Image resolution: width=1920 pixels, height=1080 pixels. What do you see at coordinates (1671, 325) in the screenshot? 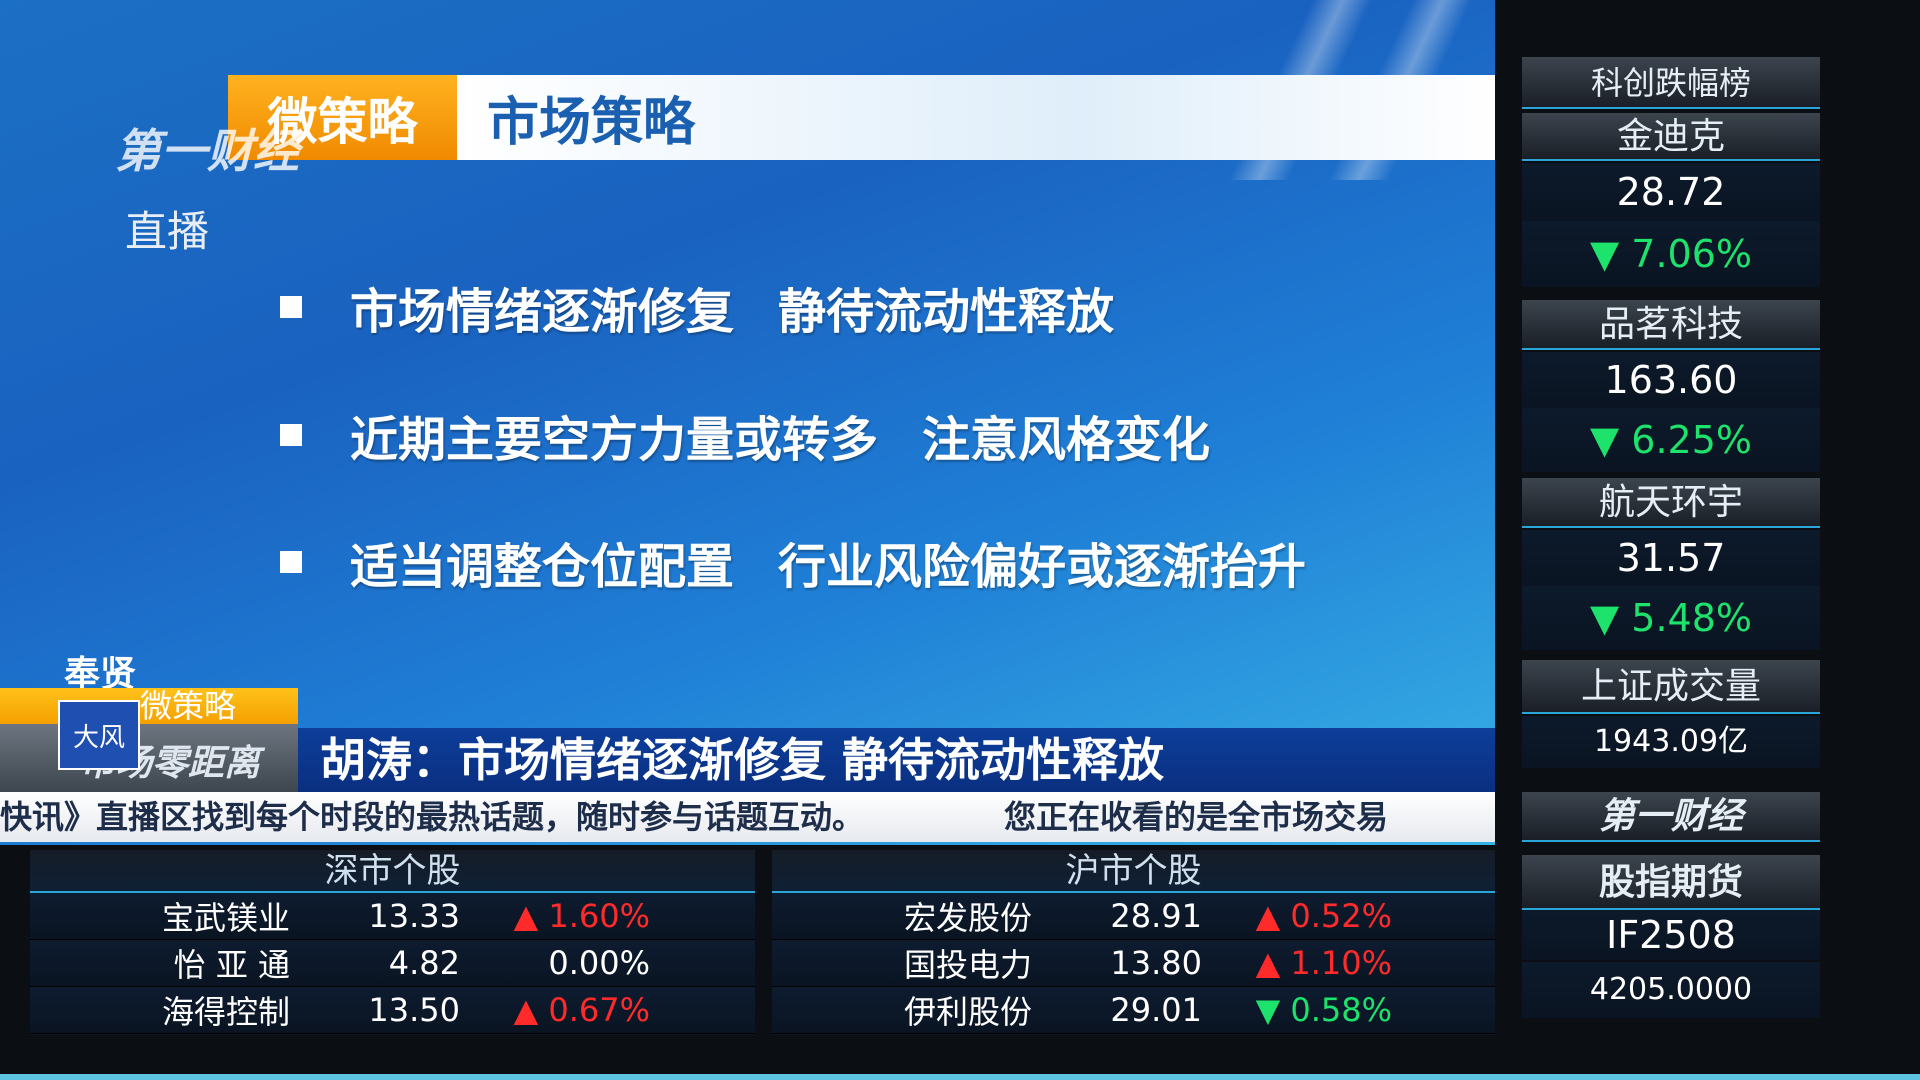
I see `stock-name: 品茗科技` at bounding box center [1671, 325].